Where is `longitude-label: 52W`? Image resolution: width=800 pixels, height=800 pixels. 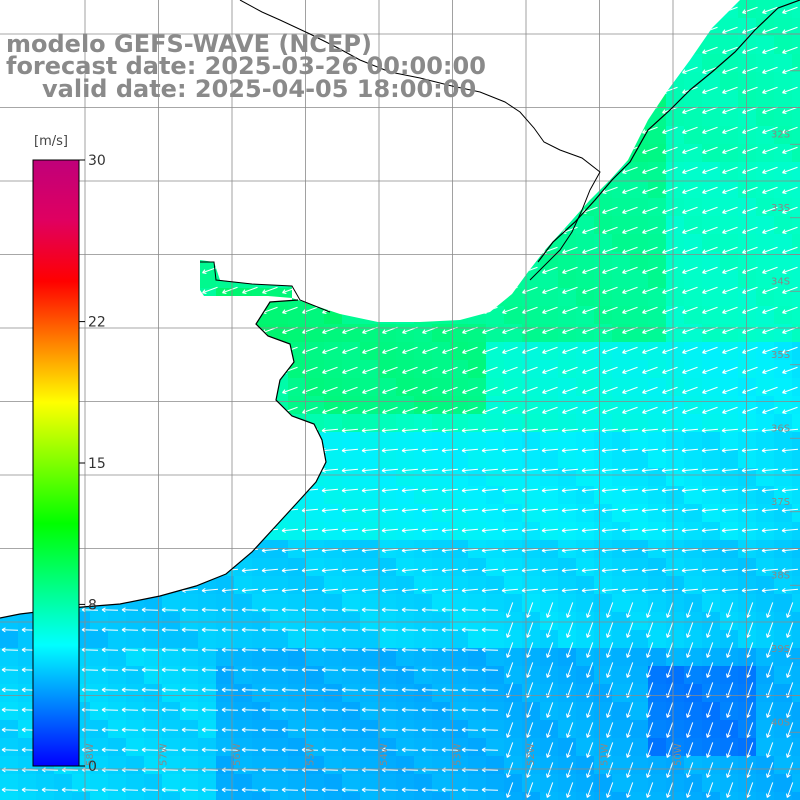
longitude-label: 52W is located at coordinates (531, 754).